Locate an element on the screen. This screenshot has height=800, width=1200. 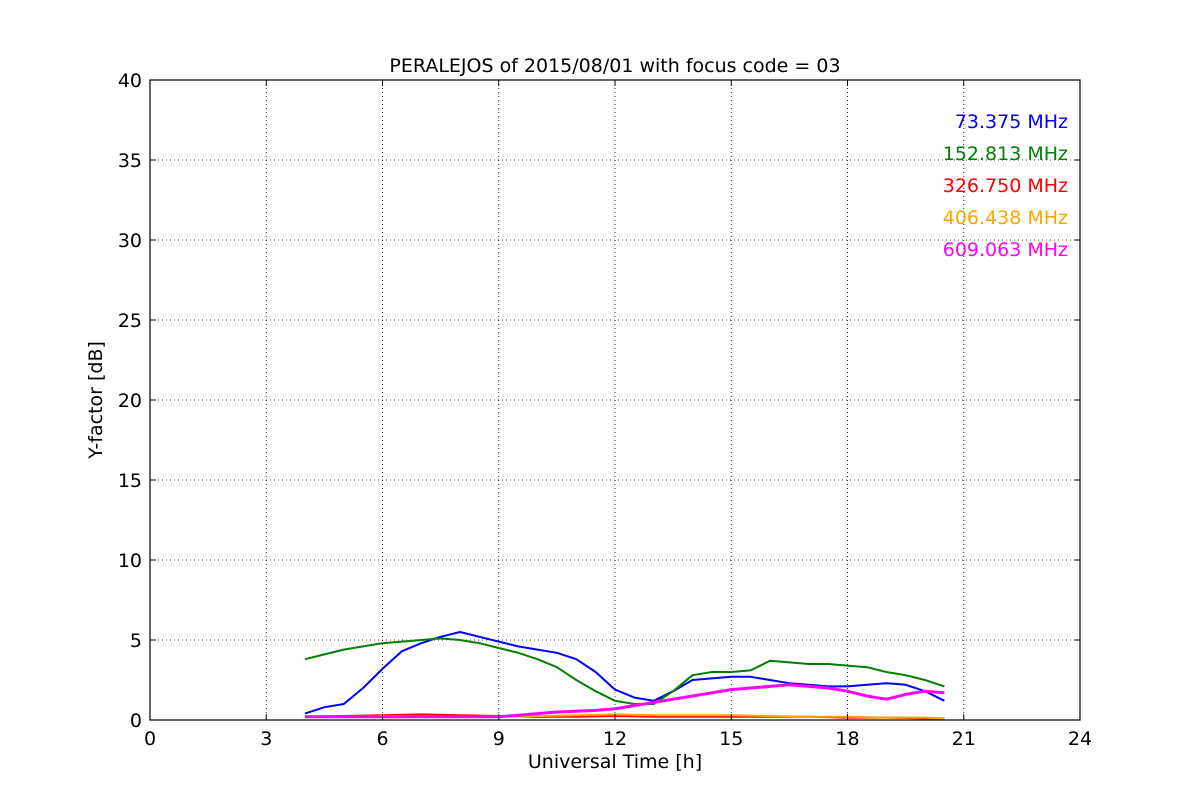
y-tick-label: 25 is located at coordinates (130, 321).